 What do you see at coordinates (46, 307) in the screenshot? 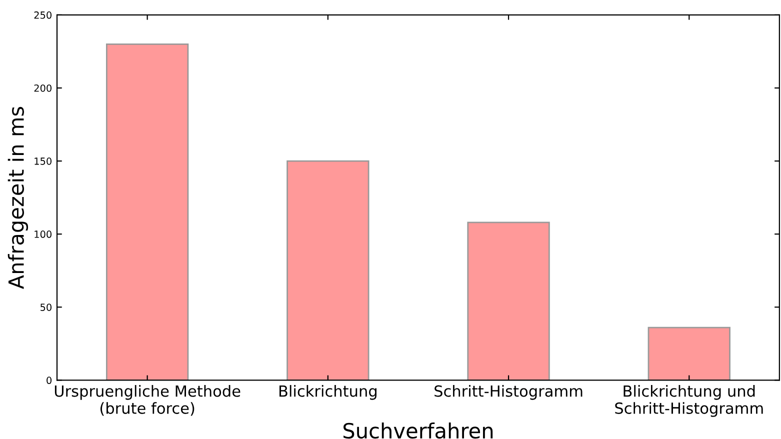
I see `y-tick-label: 50` at bounding box center [46, 307].